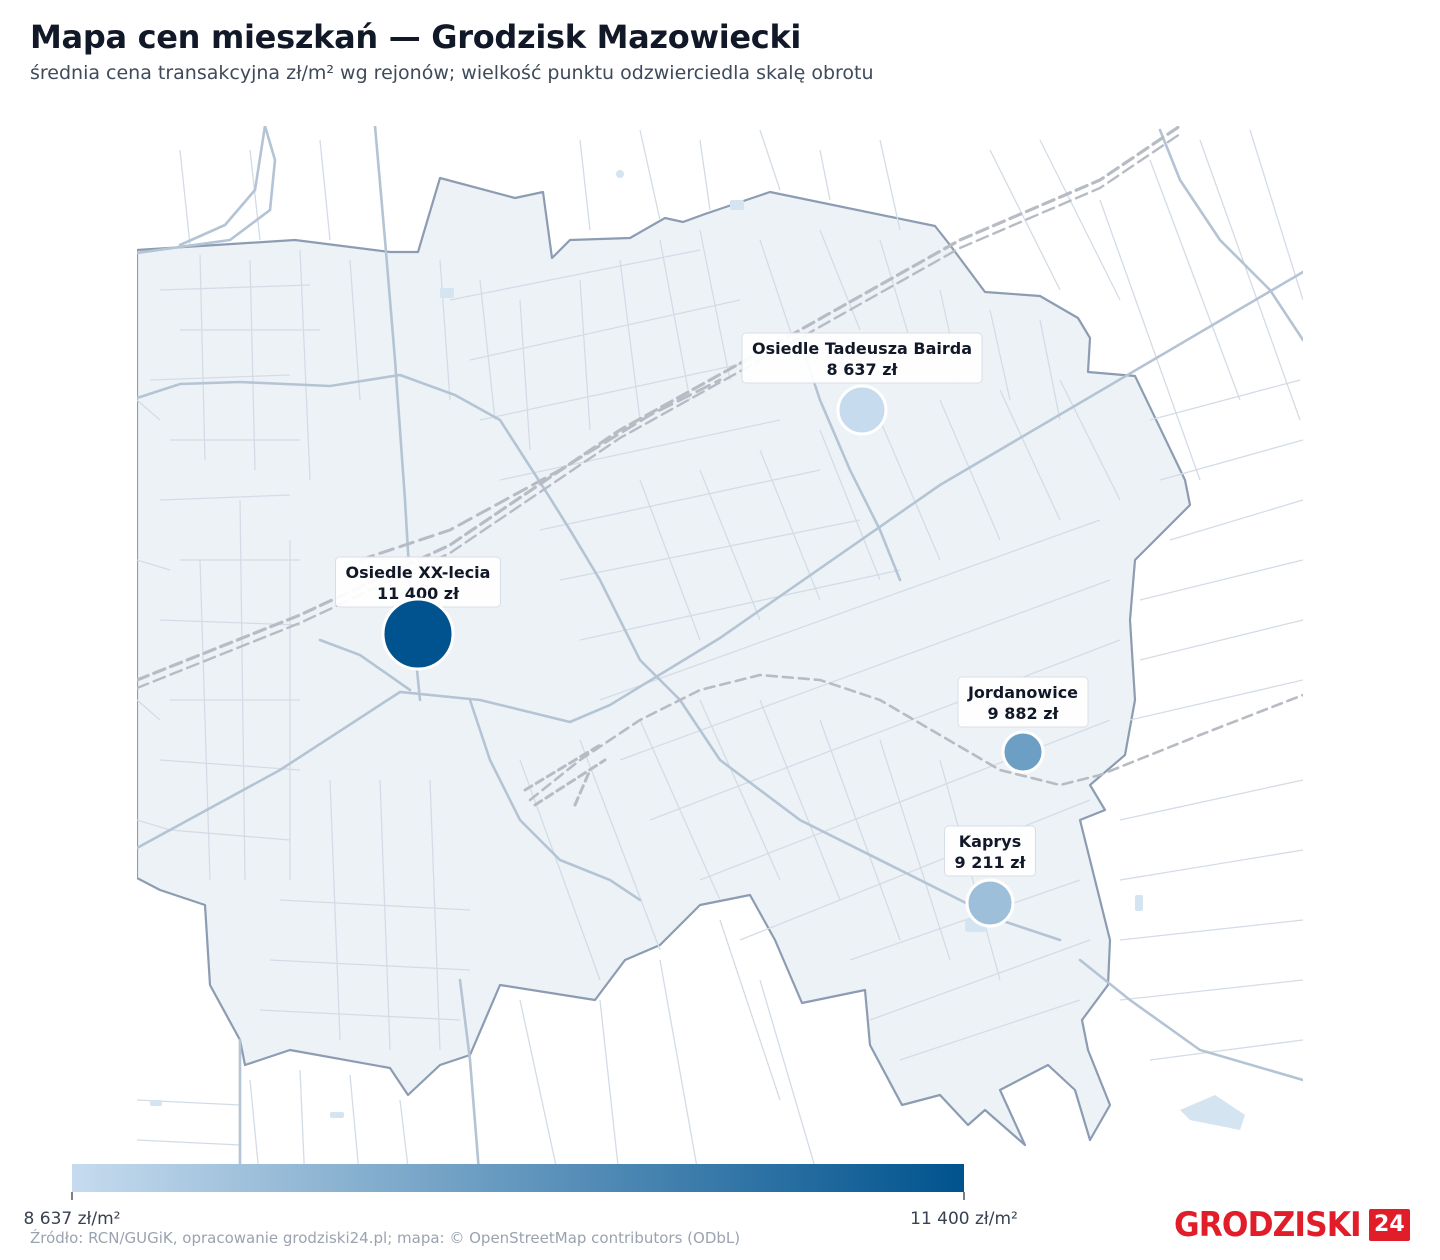  Describe the element at coordinates (862, 348) in the screenshot. I see `district-name: Osiedle Tadeusza Bairda` at that location.